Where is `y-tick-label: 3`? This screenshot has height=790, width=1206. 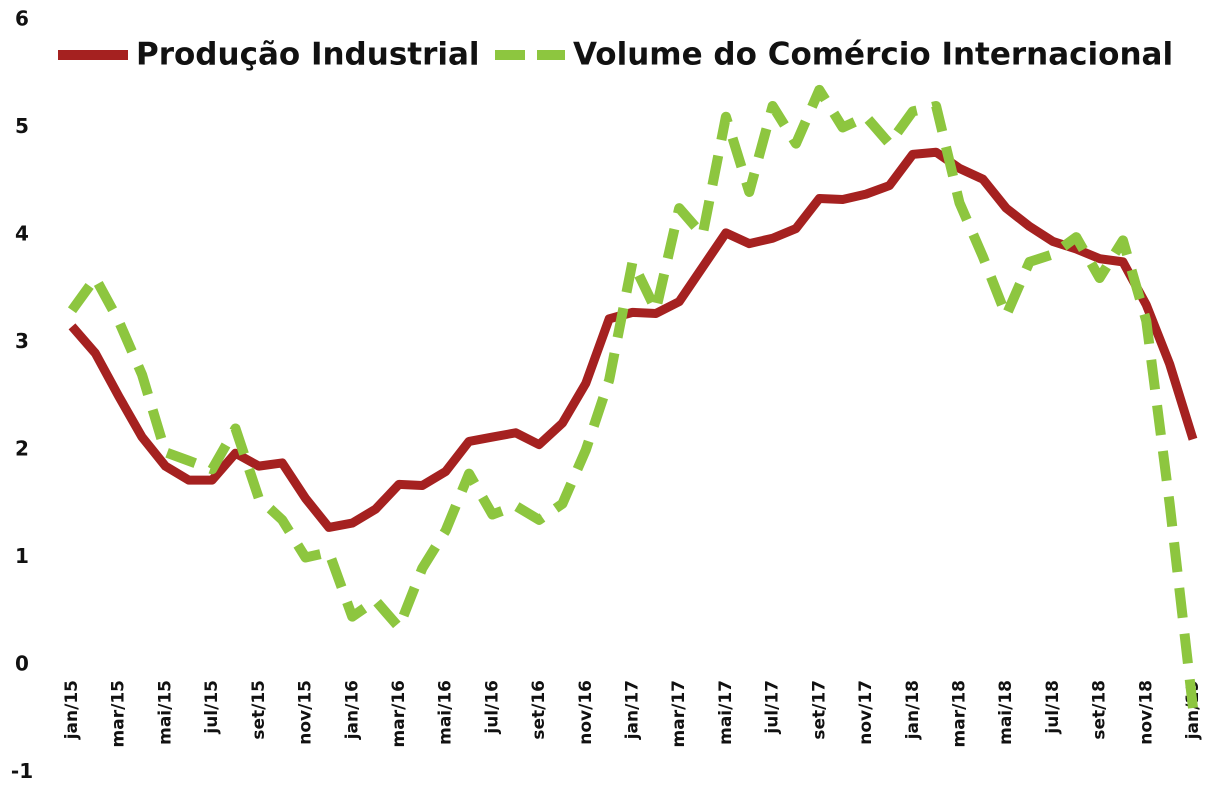 y-tick-label: 3 is located at coordinates (22, 341).